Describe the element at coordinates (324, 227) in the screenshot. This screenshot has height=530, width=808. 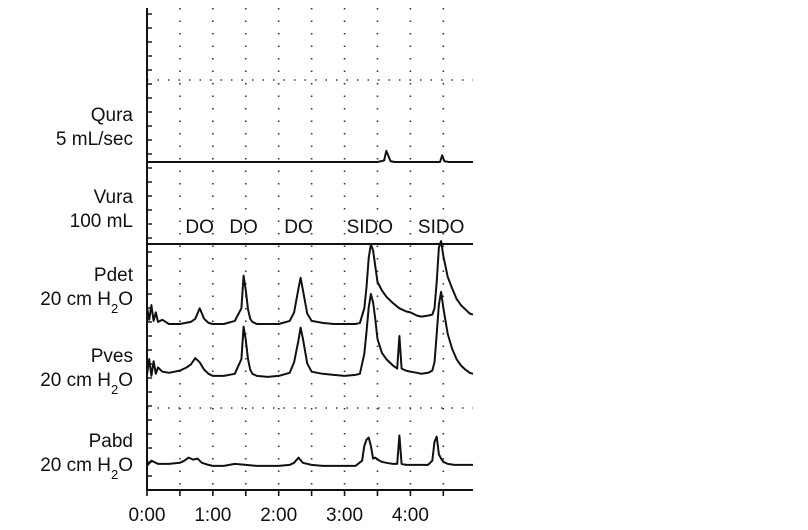
I see `annotations: DO DO DO SIDO SIDO` at that location.